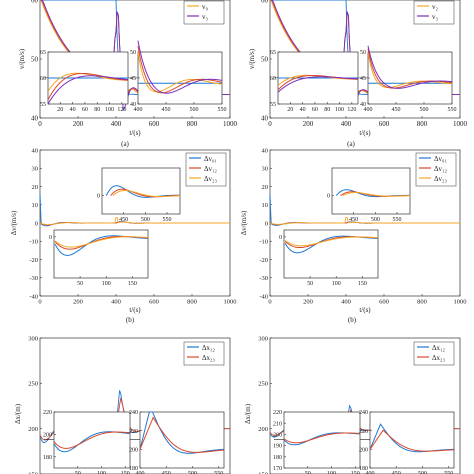 The height and width of the screenshot is (474, 474). What do you see at coordinates (277, 424) in the screenshot?
I see `y-tick-label: 210` at bounding box center [277, 424].